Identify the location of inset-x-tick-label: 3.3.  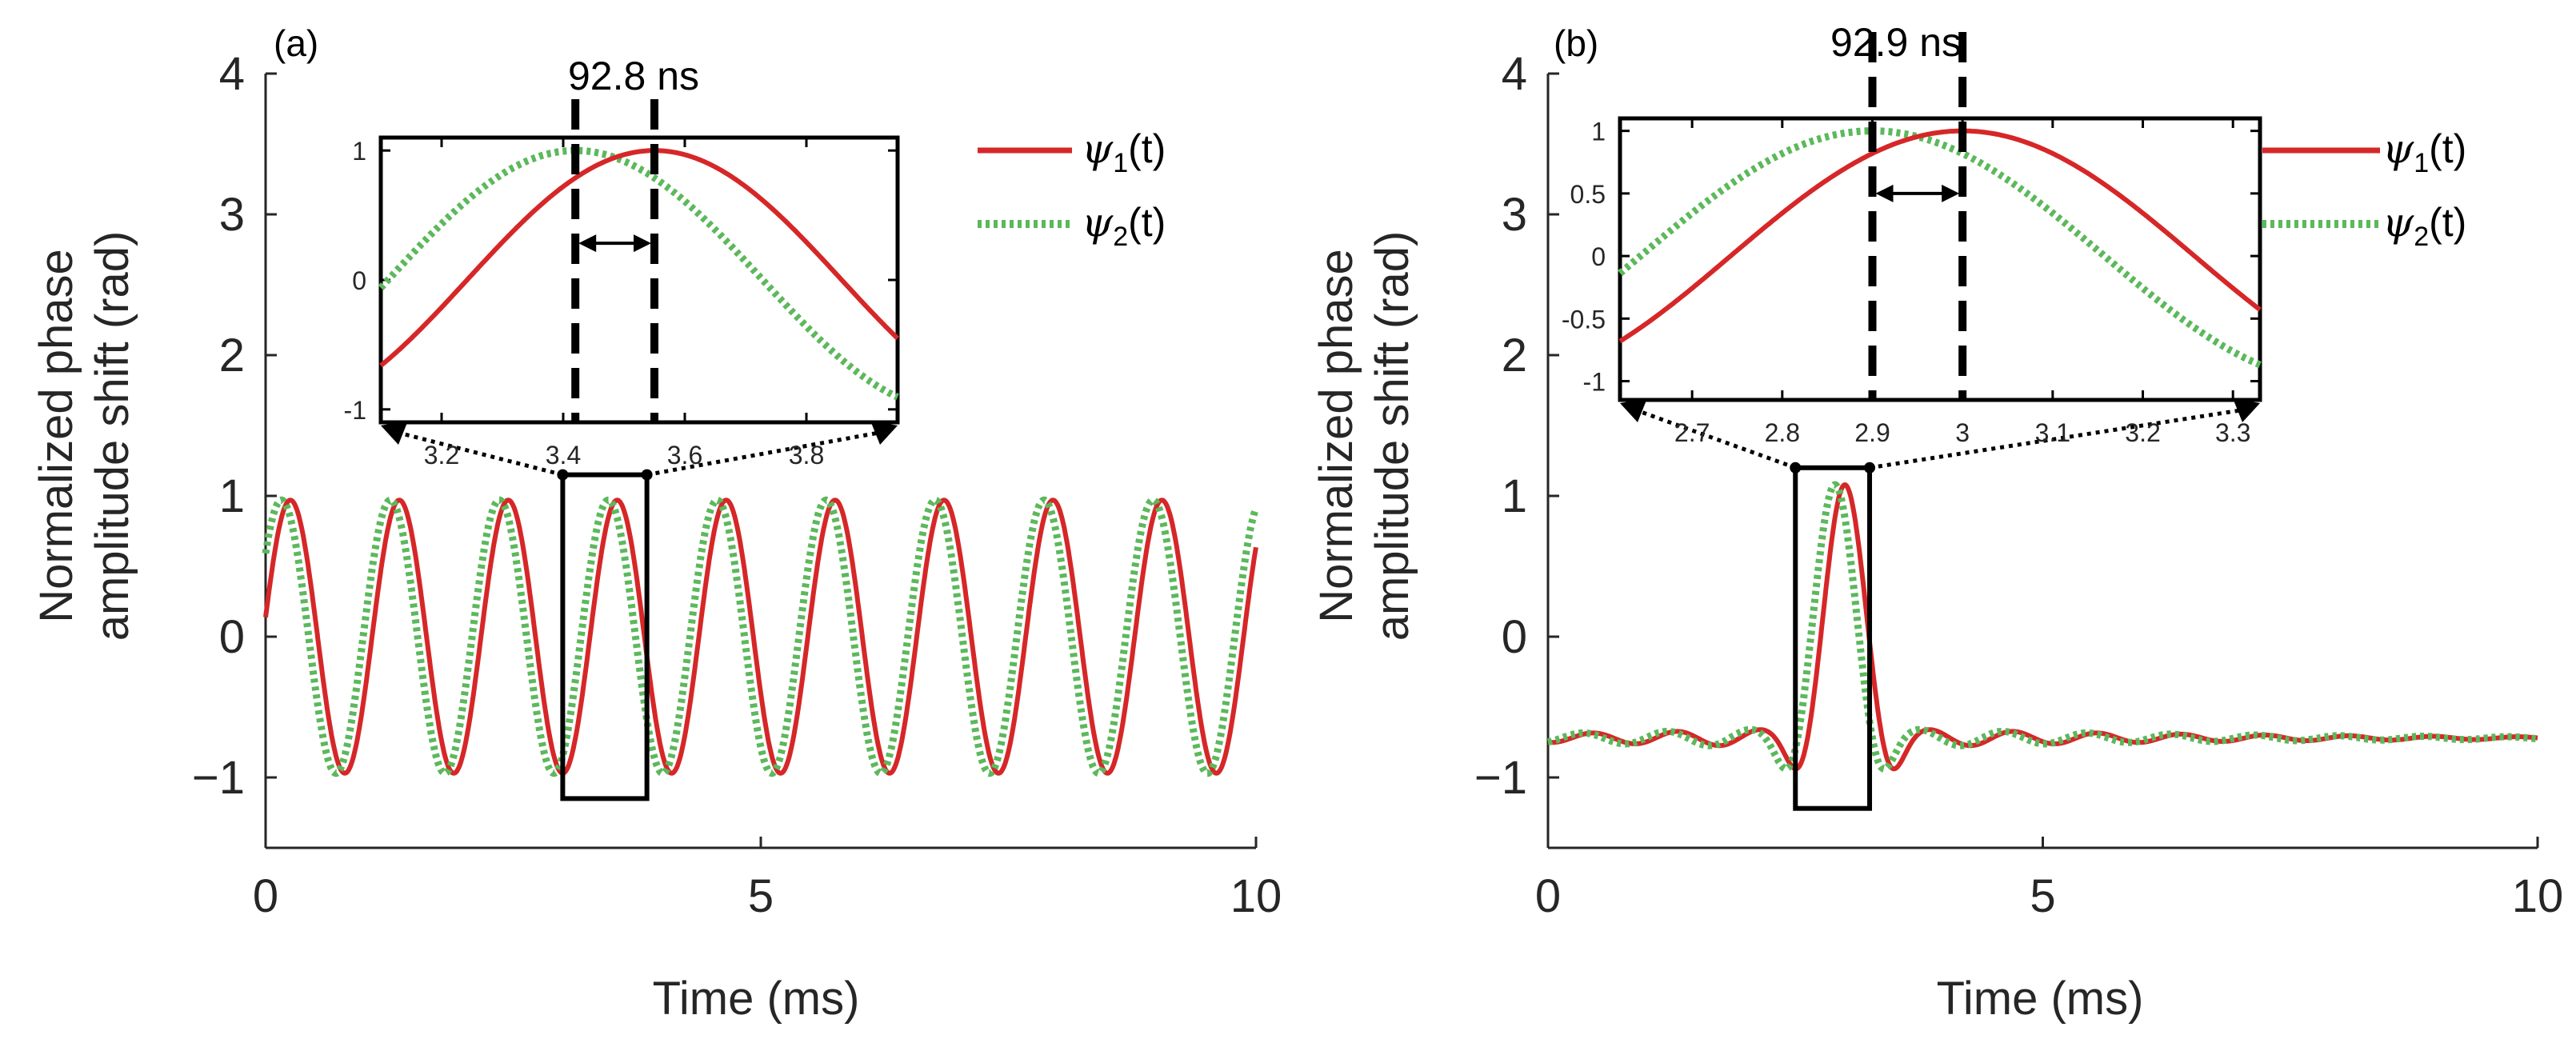
(2232, 433).